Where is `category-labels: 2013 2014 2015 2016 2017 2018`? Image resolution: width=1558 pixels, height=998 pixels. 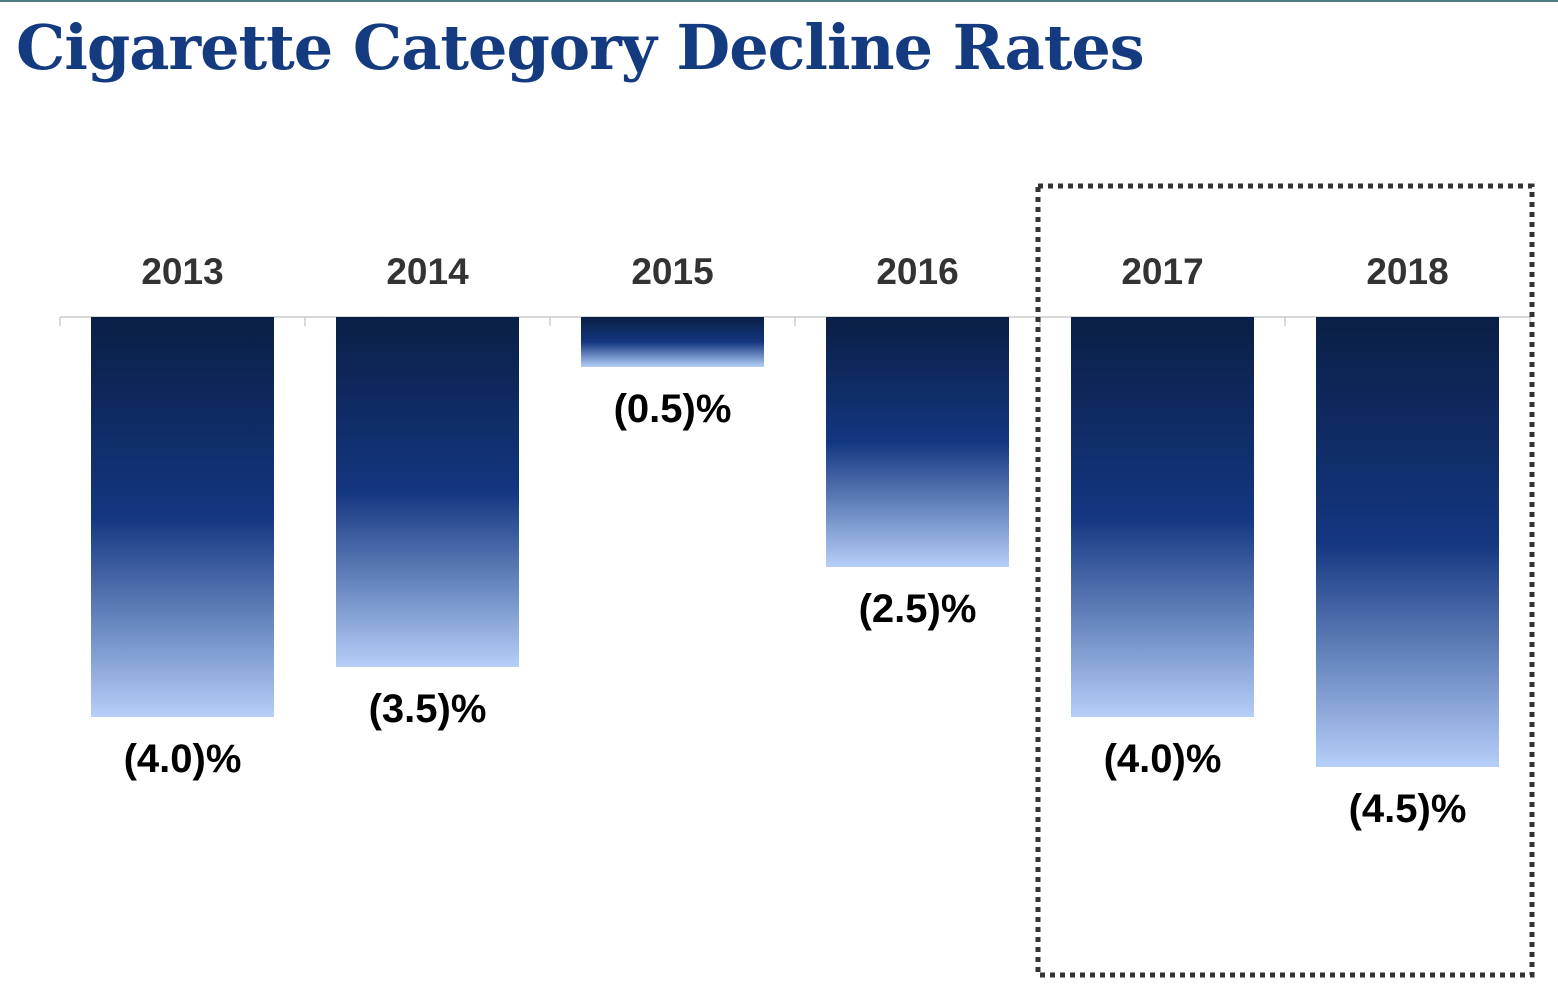 category-labels: 2013 2014 2015 2016 2017 2018 is located at coordinates (794, 271).